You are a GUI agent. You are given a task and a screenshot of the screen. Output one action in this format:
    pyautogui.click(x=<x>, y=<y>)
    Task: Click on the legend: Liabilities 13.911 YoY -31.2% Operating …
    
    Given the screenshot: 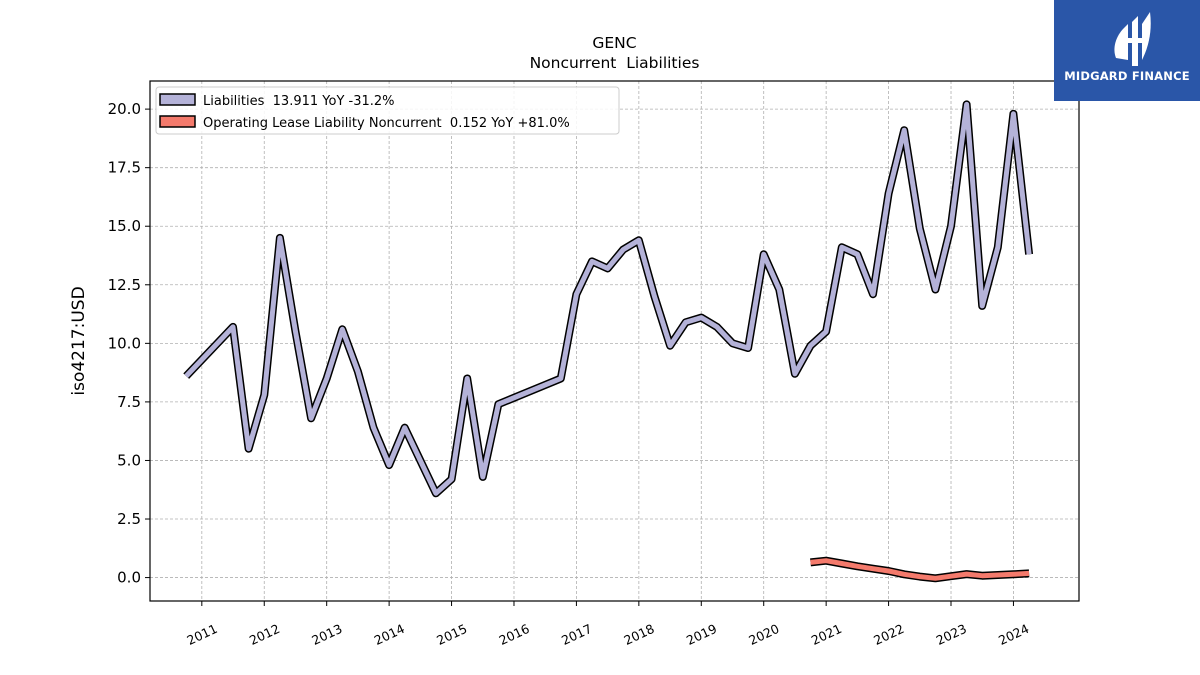 What is the action you would take?
    pyautogui.click(x=387, y=110)
    